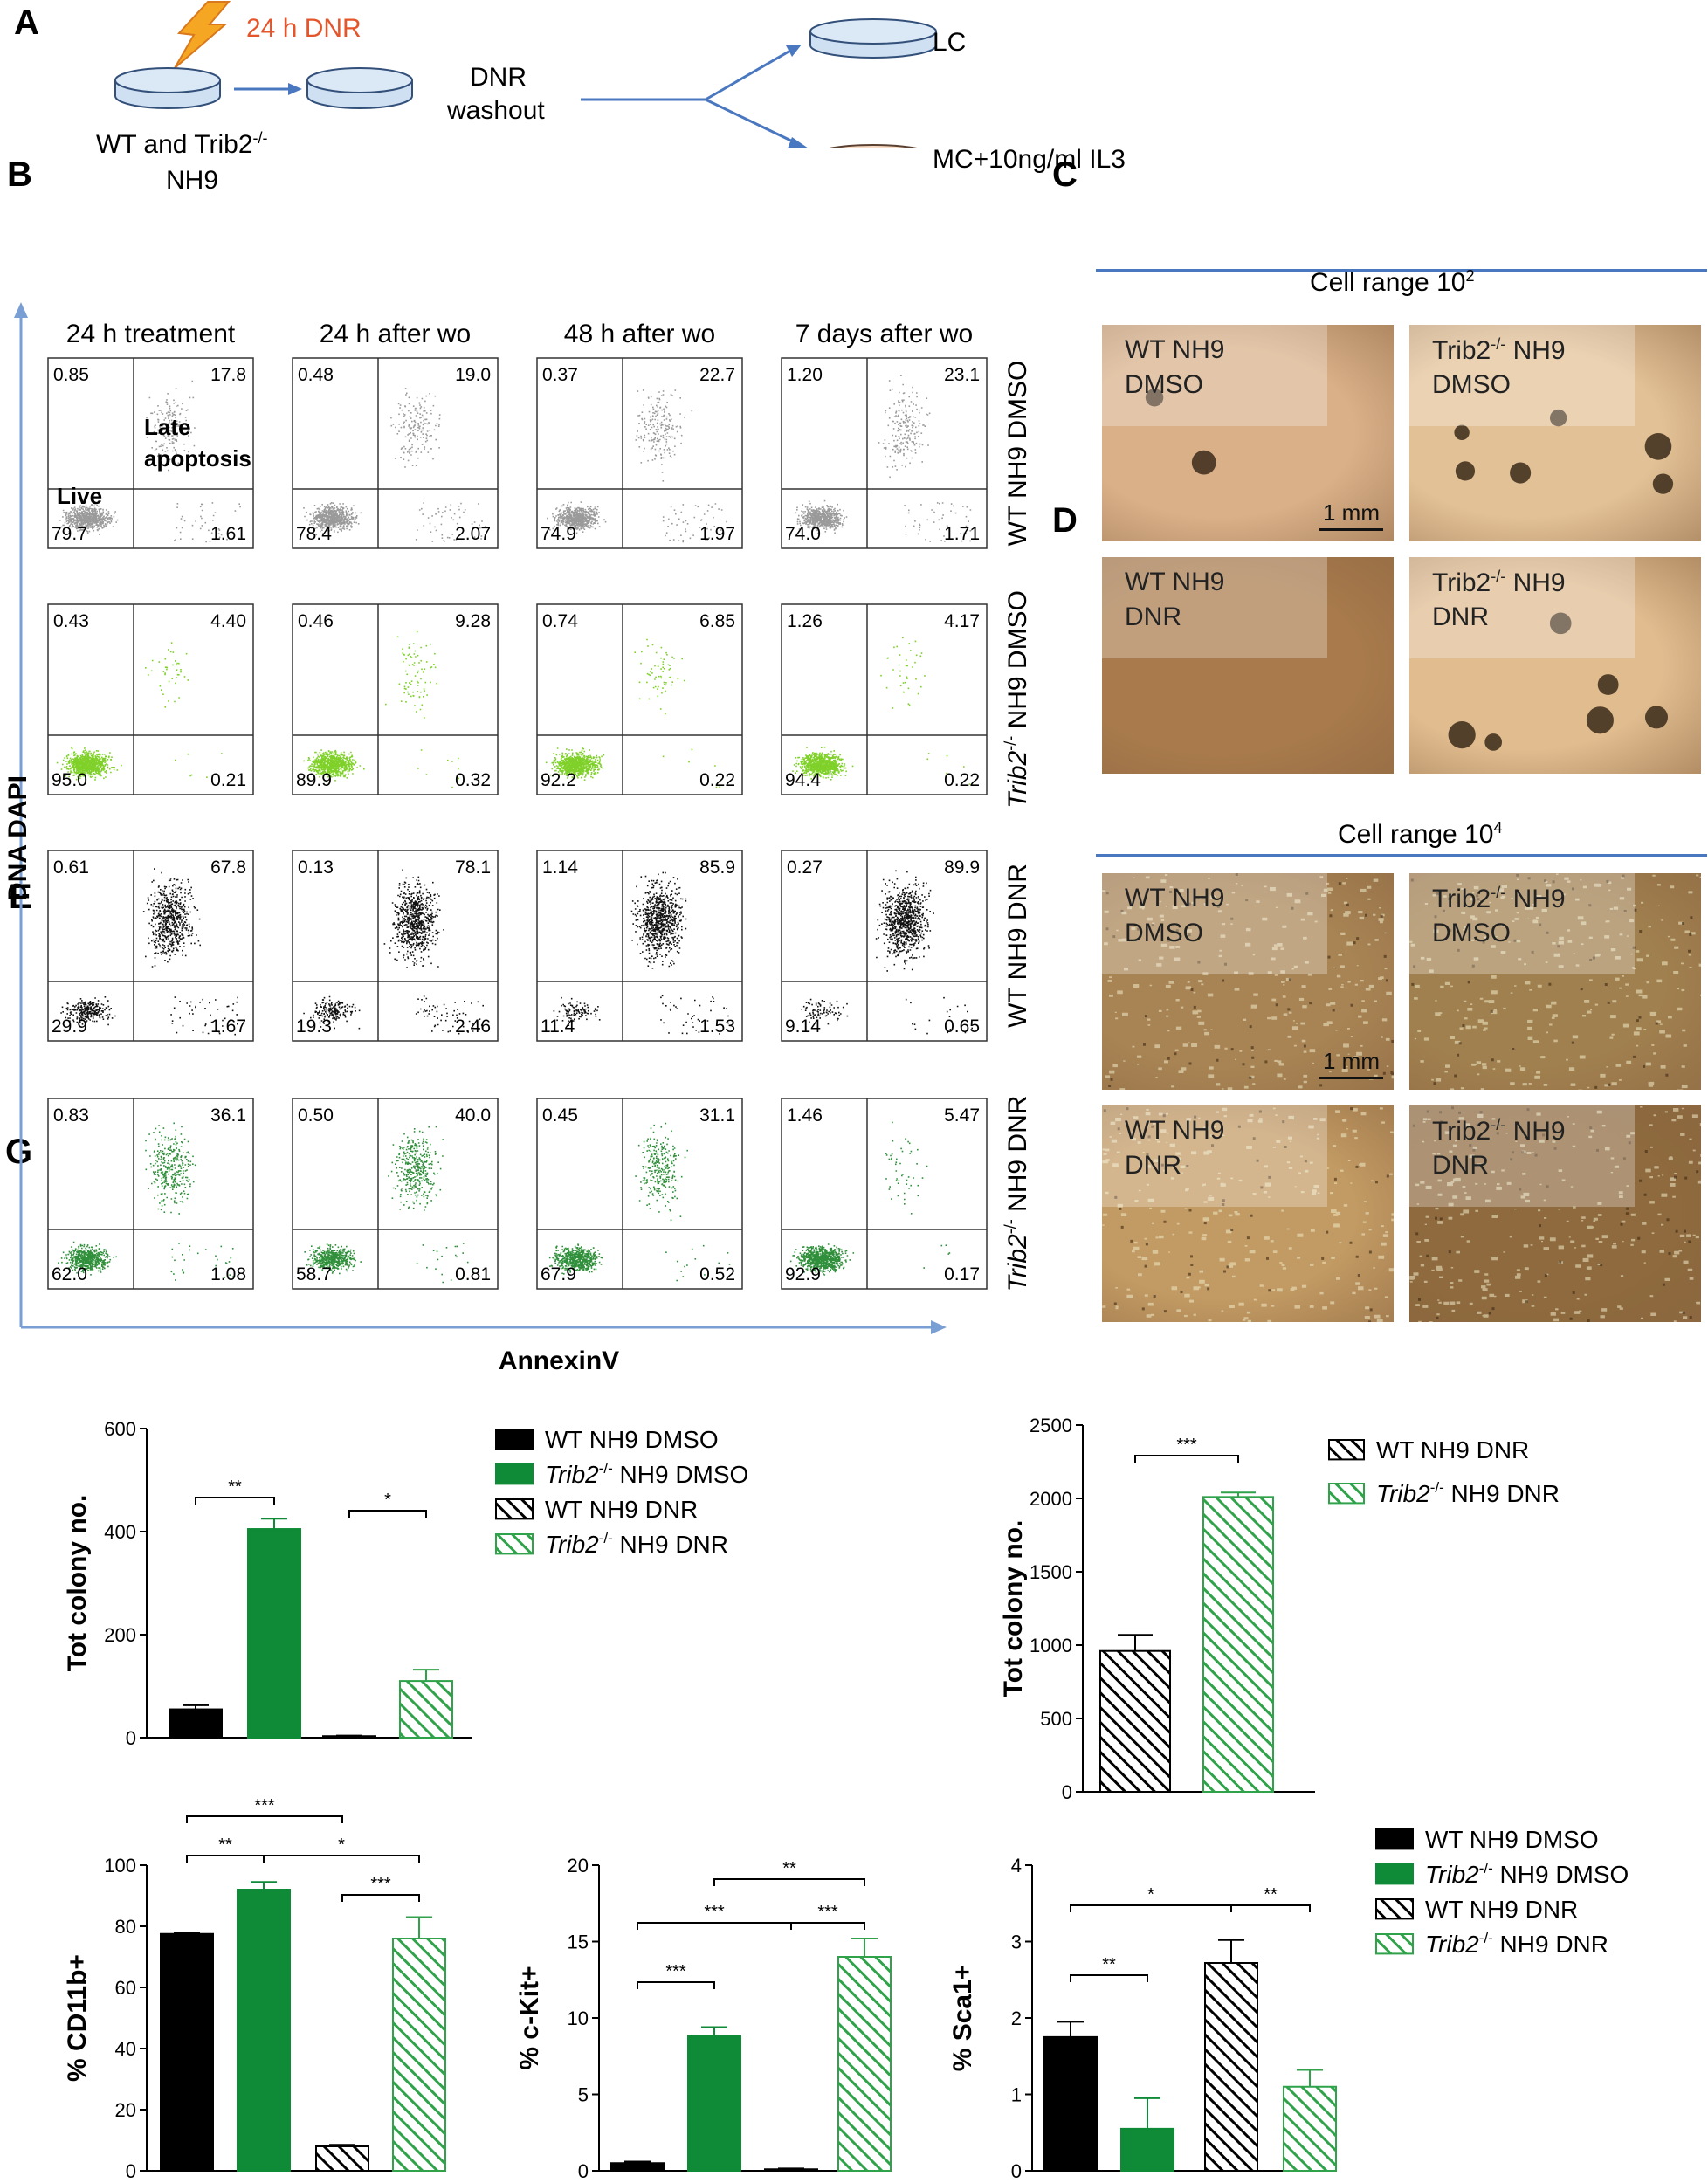 Image resolution: width=1708 pixels, height=2183 pixels. Describe the element at coordinates (473, 867) in the screenshot. I see `quadrant-value: 78.1` at that location.